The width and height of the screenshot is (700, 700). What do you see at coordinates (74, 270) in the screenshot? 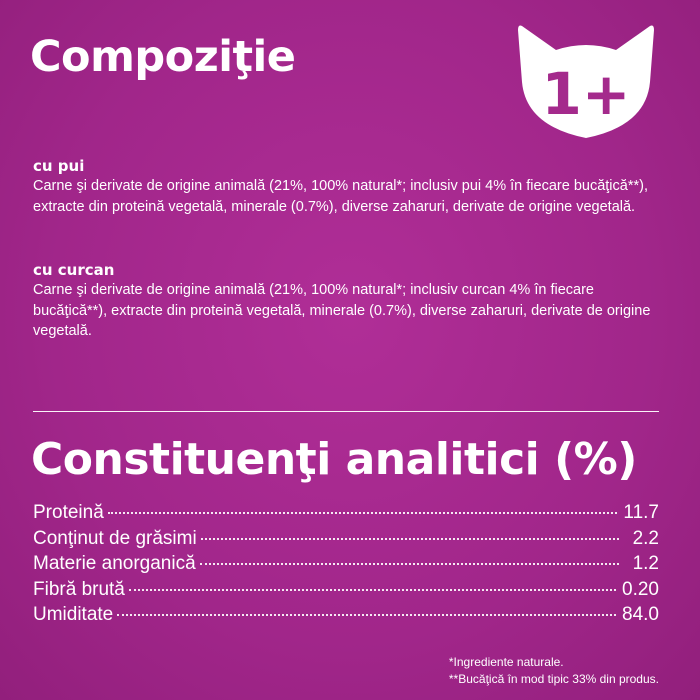
I see `variant-name: cu curcan` at bounding box center [74, 270].